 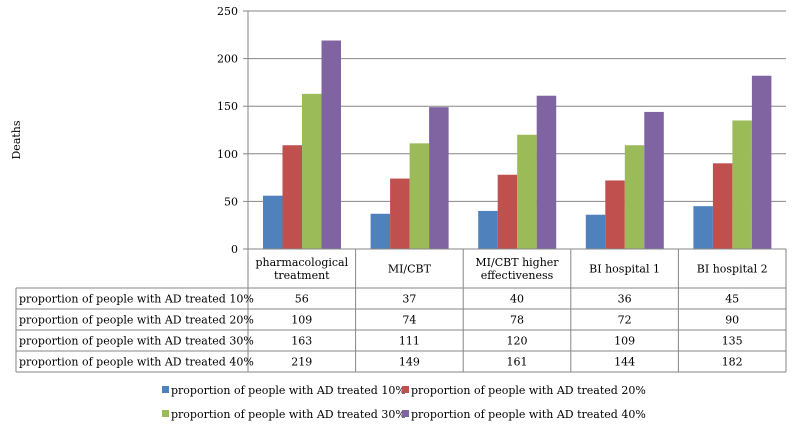 What do you see at coordinates (410, 269) in the screenshot?
I see `x-tick-label: MI/CBT` at bounding box center [410, 269].